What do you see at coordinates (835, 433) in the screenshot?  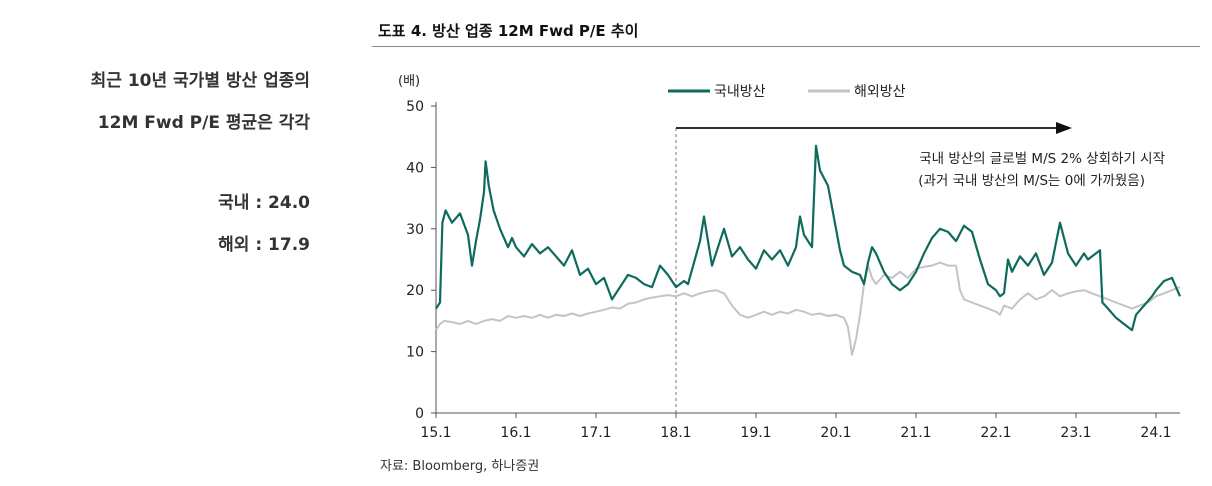 I see `x-tick-label: 20.1` at bounding box center [835, 433].